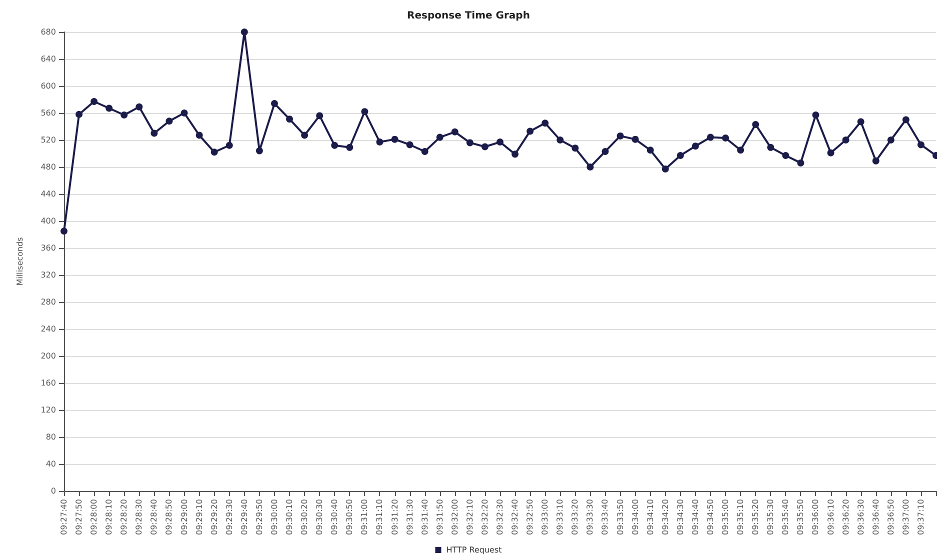 The image size is (937, 559). I want to click on y-tick-label: 440, so click(48, 194).